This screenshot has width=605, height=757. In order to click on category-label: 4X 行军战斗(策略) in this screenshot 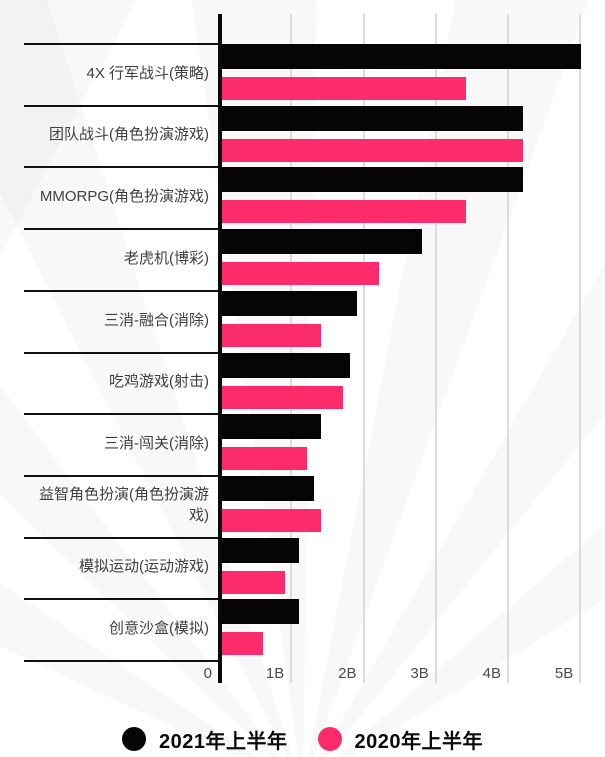, I will do `click(147, 73)`.